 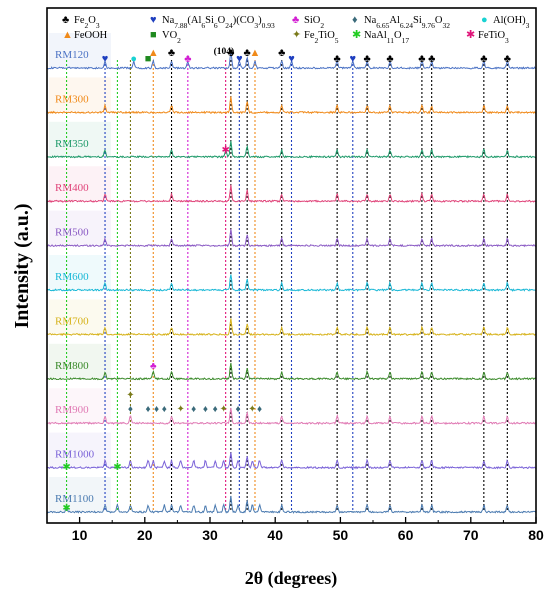 I want to click on y-axis-label: Intensity (a.u.), so click(x=22, y=265).